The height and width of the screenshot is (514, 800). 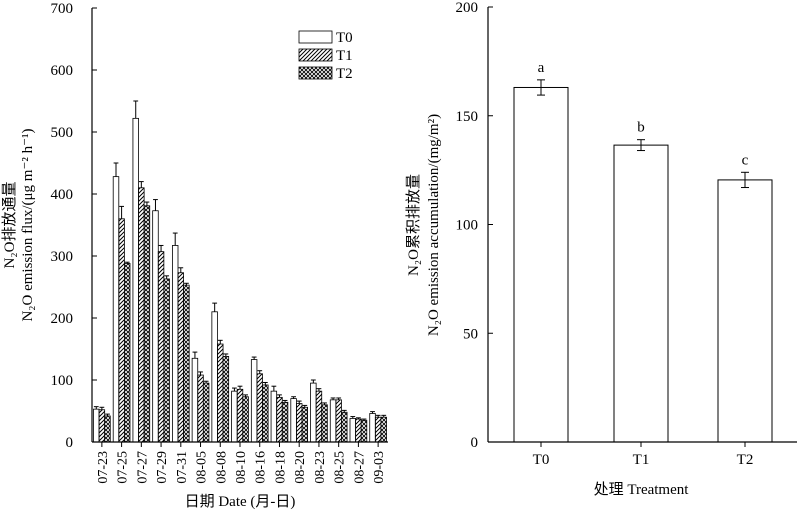 What do you see at coordinates (9, 225) in the screenshot?
I see `flux-ylabel-cn: N₂O排放通量` at bounding box center [9, 225].